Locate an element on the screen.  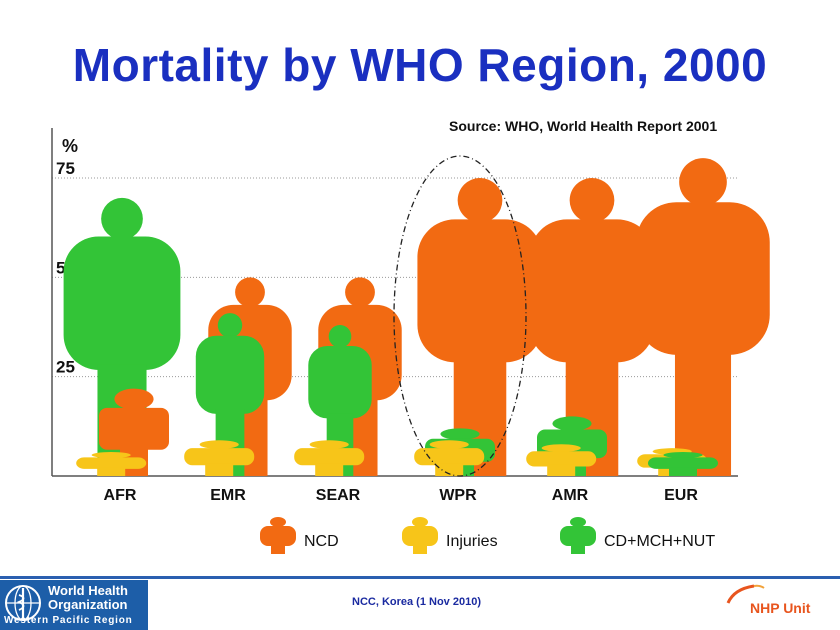
legend-label: Injuries is located at coordinates (472, 541).